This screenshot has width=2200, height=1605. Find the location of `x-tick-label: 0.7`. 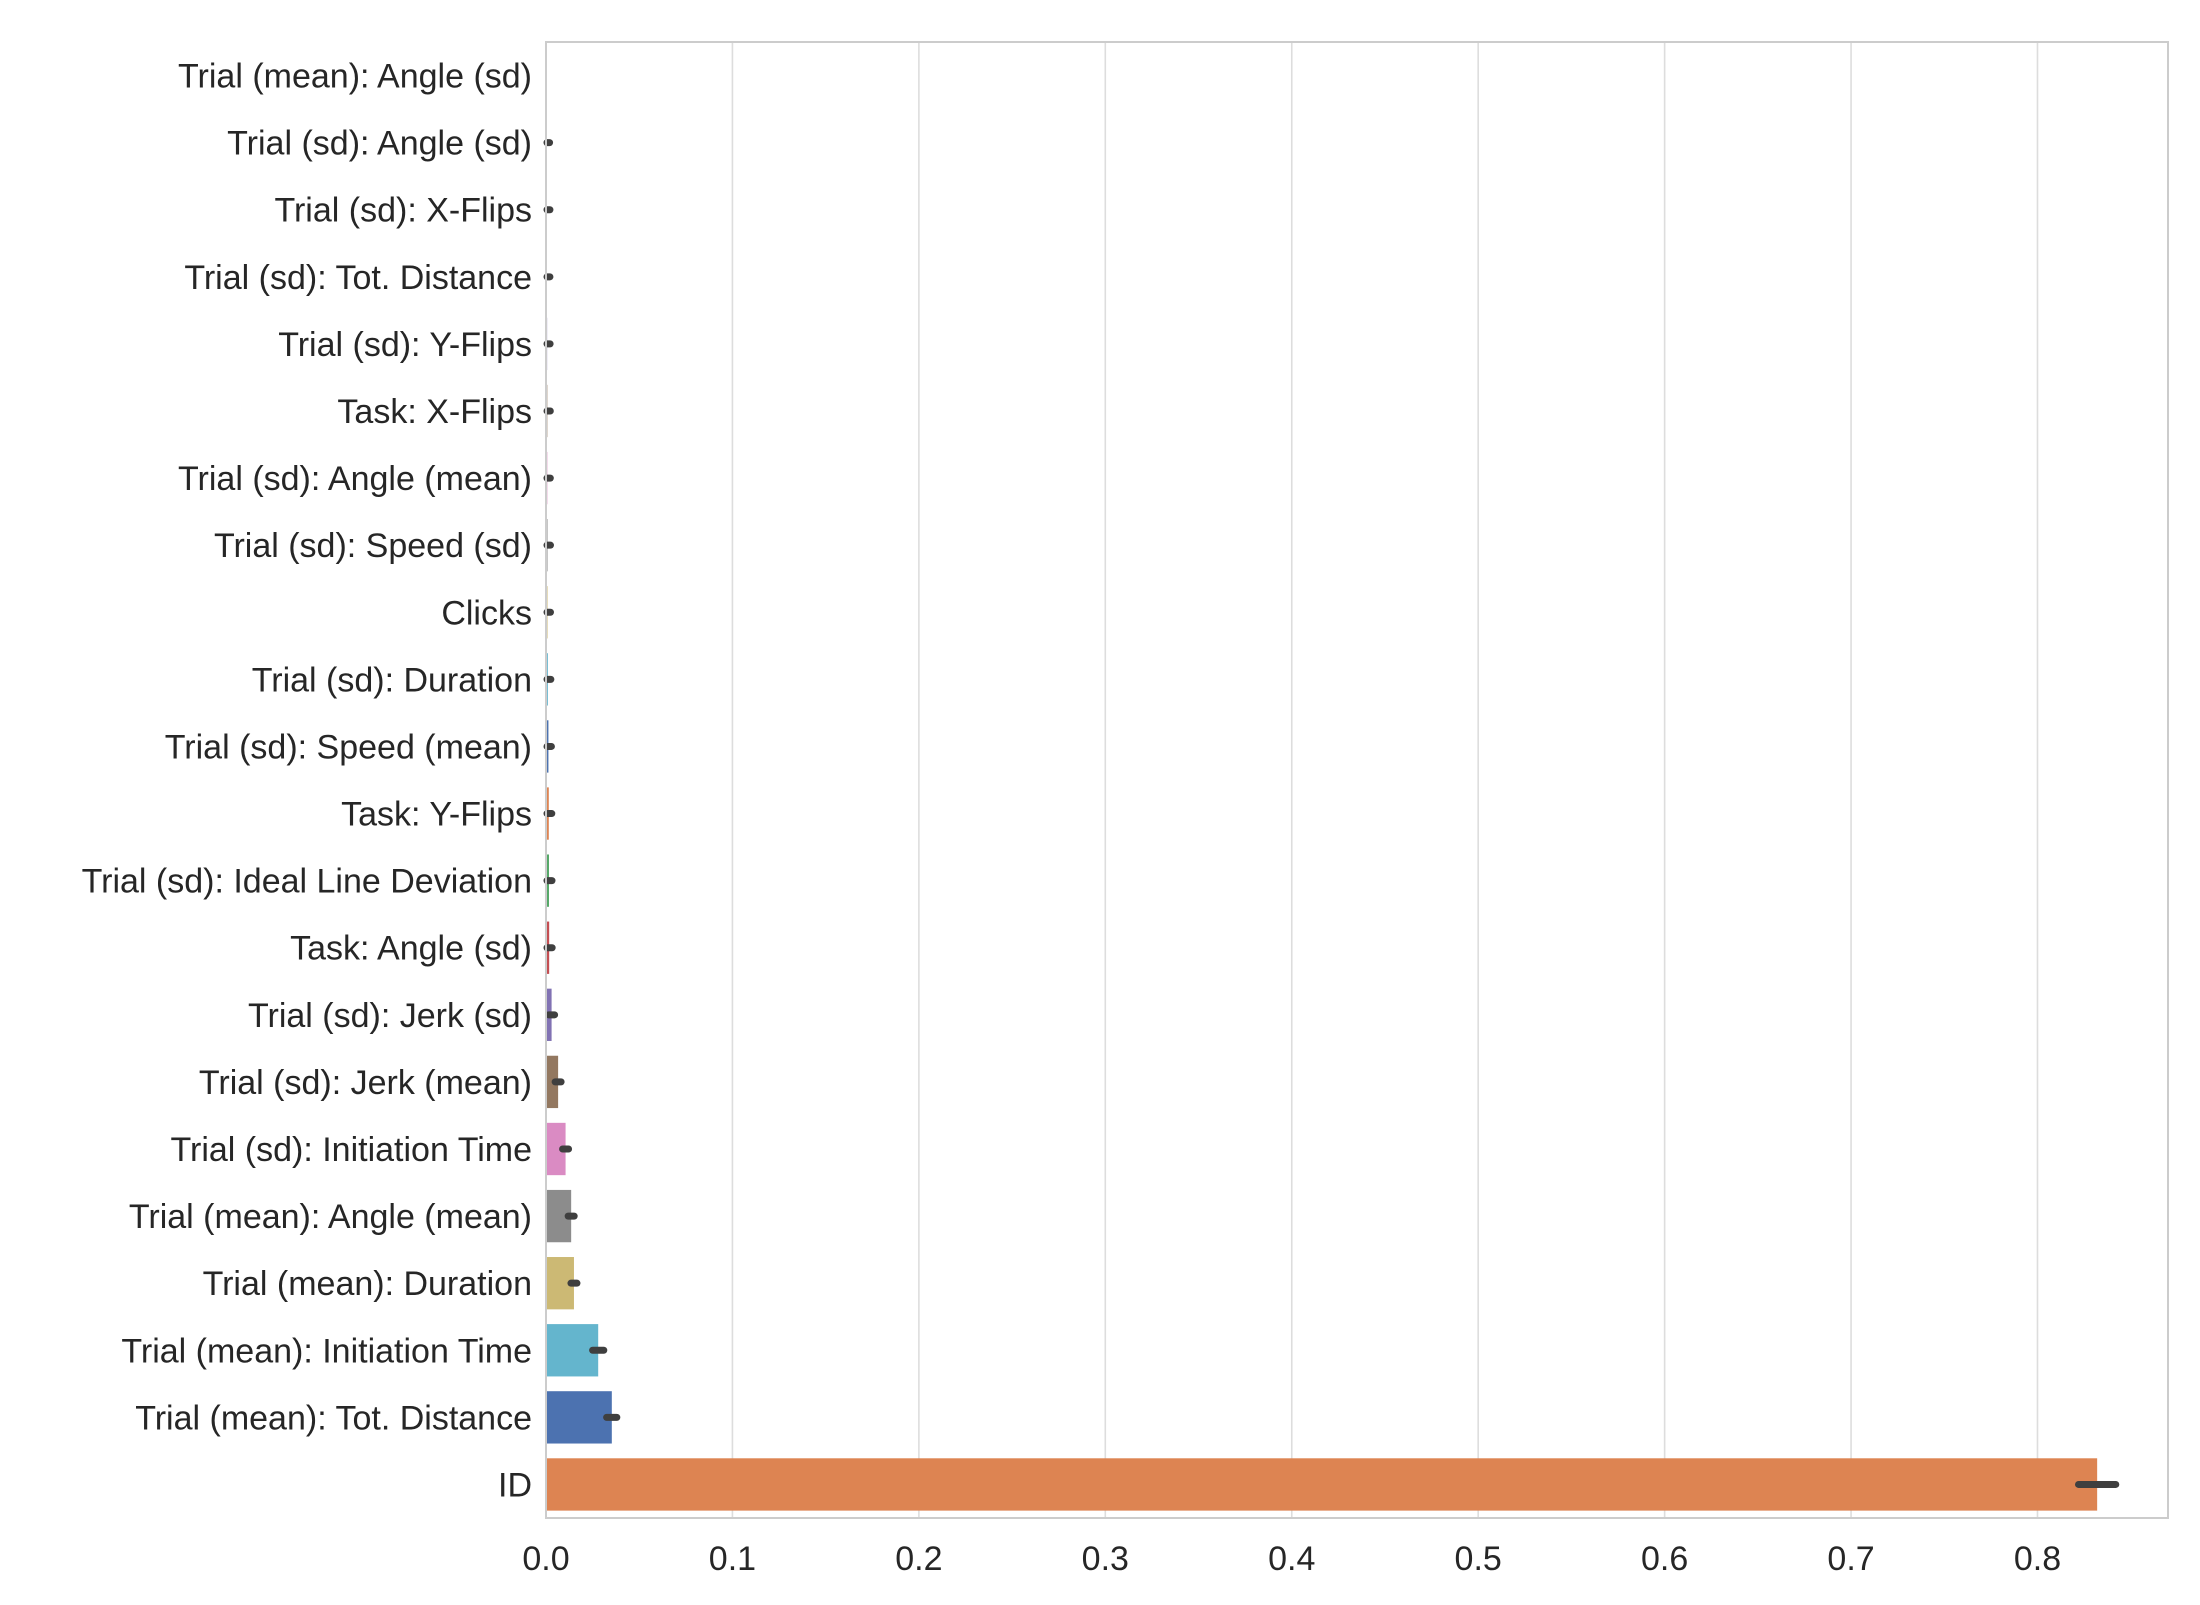

x-tick-label: 0.7 is located at coordinates (1850, 1559).